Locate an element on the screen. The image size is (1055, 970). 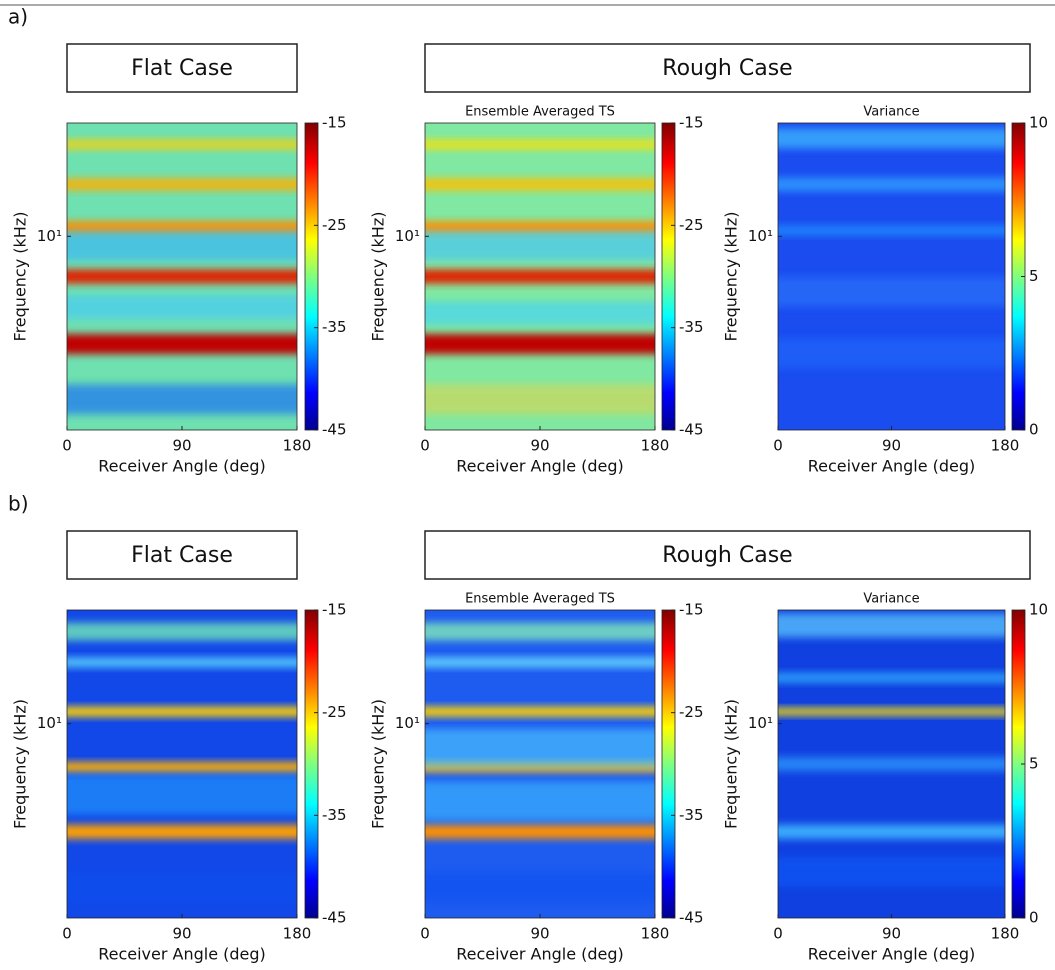
colorbar-tick-label: 5 is located at coordinates (1034, 276).